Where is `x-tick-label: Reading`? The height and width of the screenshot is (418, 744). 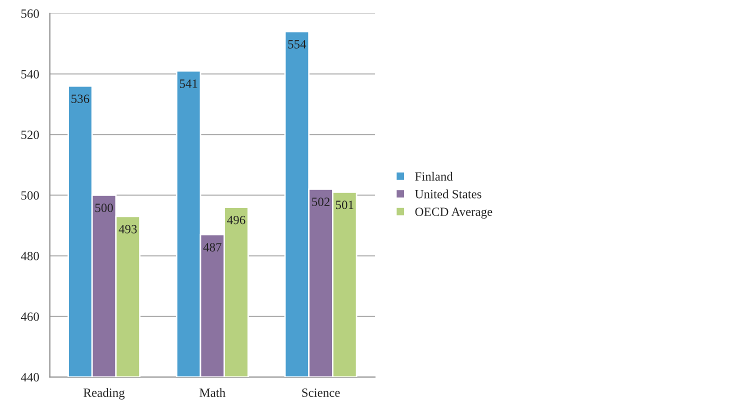 x-tick-label: Reading is located at coordinates (104, 394).